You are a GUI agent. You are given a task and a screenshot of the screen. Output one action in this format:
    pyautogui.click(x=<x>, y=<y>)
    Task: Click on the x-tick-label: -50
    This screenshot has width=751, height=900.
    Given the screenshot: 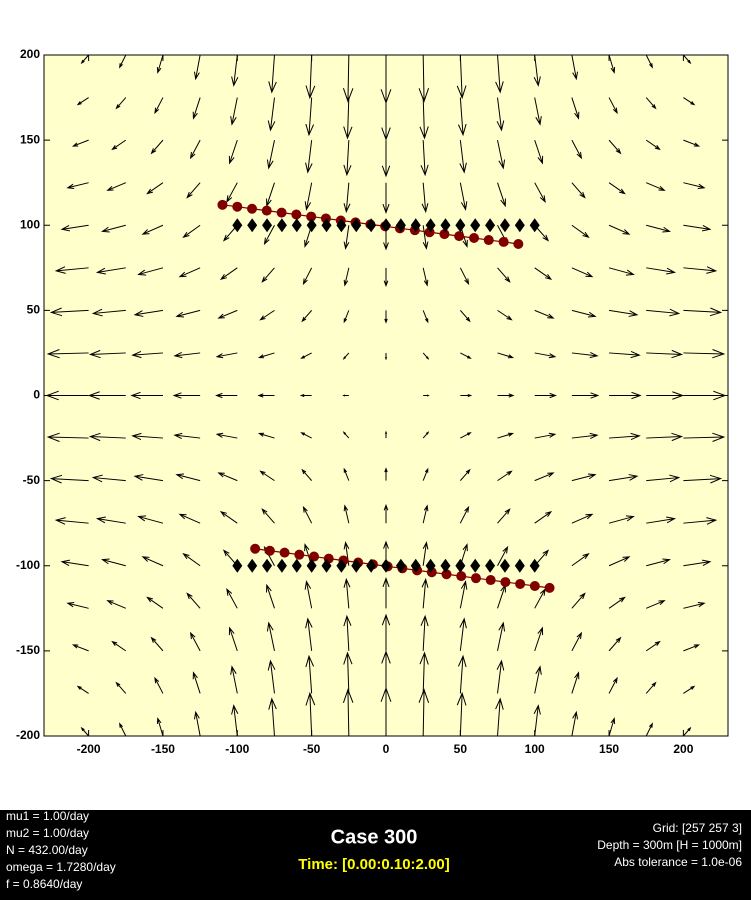 What is the action you would take?
    pyautogui.click(x=312, y=749)
    